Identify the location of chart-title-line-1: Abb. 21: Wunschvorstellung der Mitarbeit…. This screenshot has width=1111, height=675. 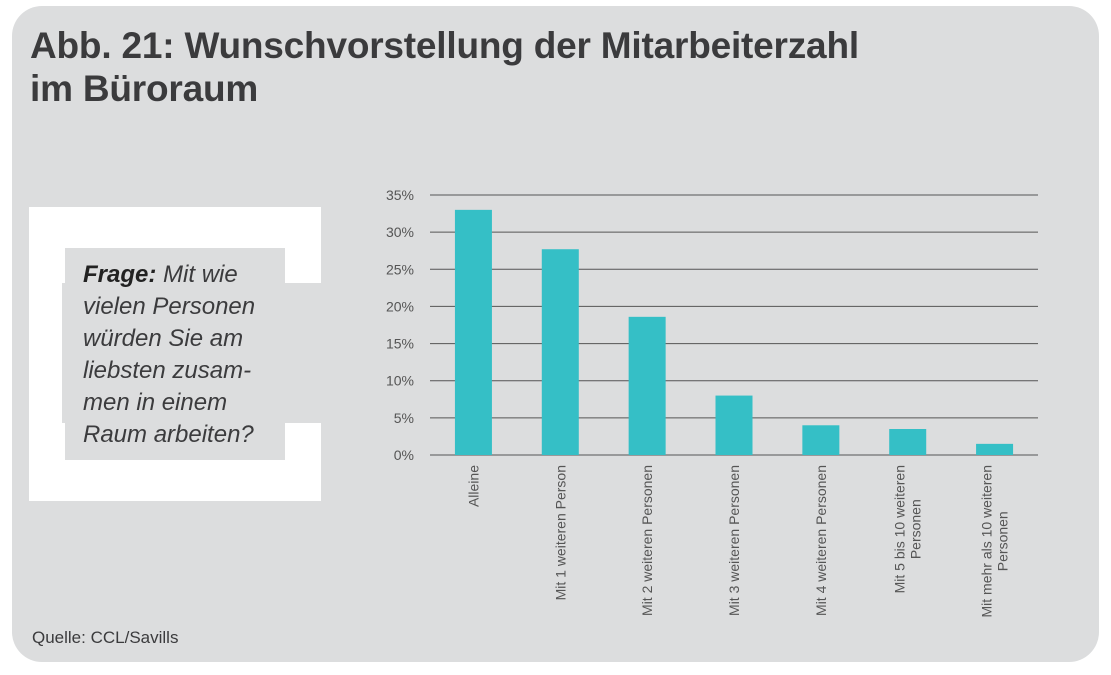
(444, 45).